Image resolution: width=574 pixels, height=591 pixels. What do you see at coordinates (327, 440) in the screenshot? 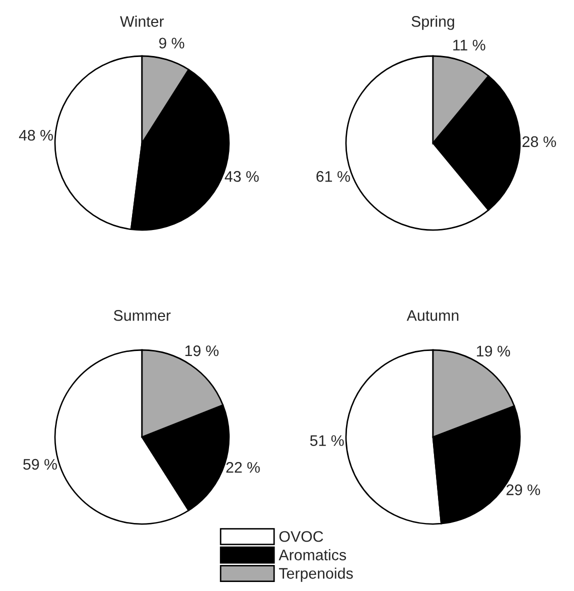
I see `data-label: 51 %` at bounding box center [327, 440].